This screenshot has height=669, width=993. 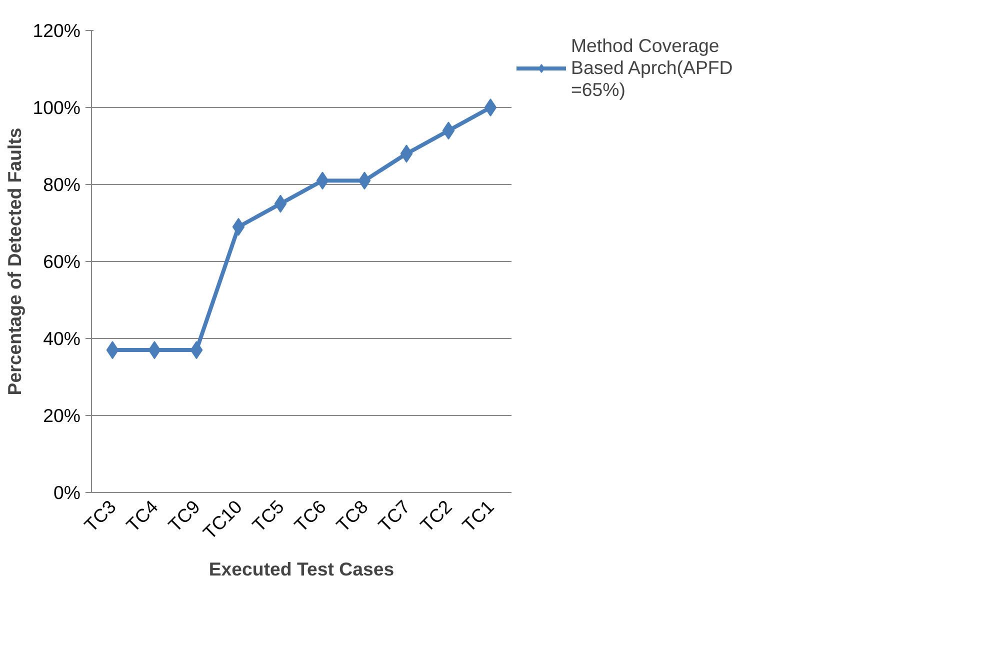 I want to click on y-tick-label: 120%, so click(x=56, y=30).